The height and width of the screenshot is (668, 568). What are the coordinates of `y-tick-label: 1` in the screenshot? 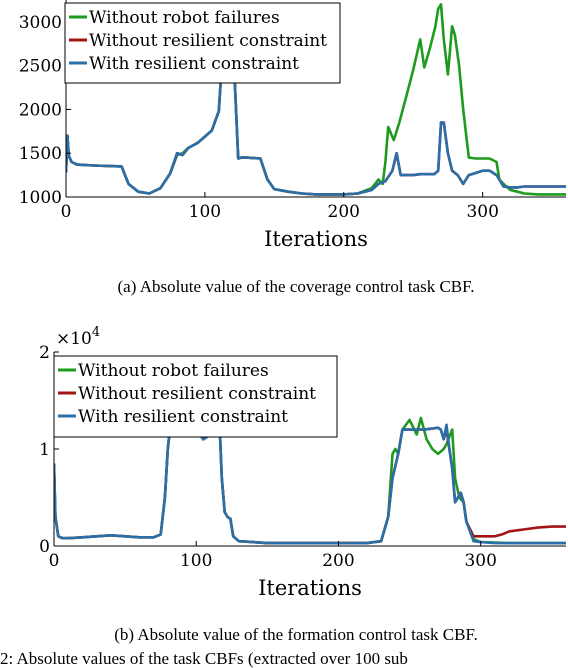 It's located at (44, 450).